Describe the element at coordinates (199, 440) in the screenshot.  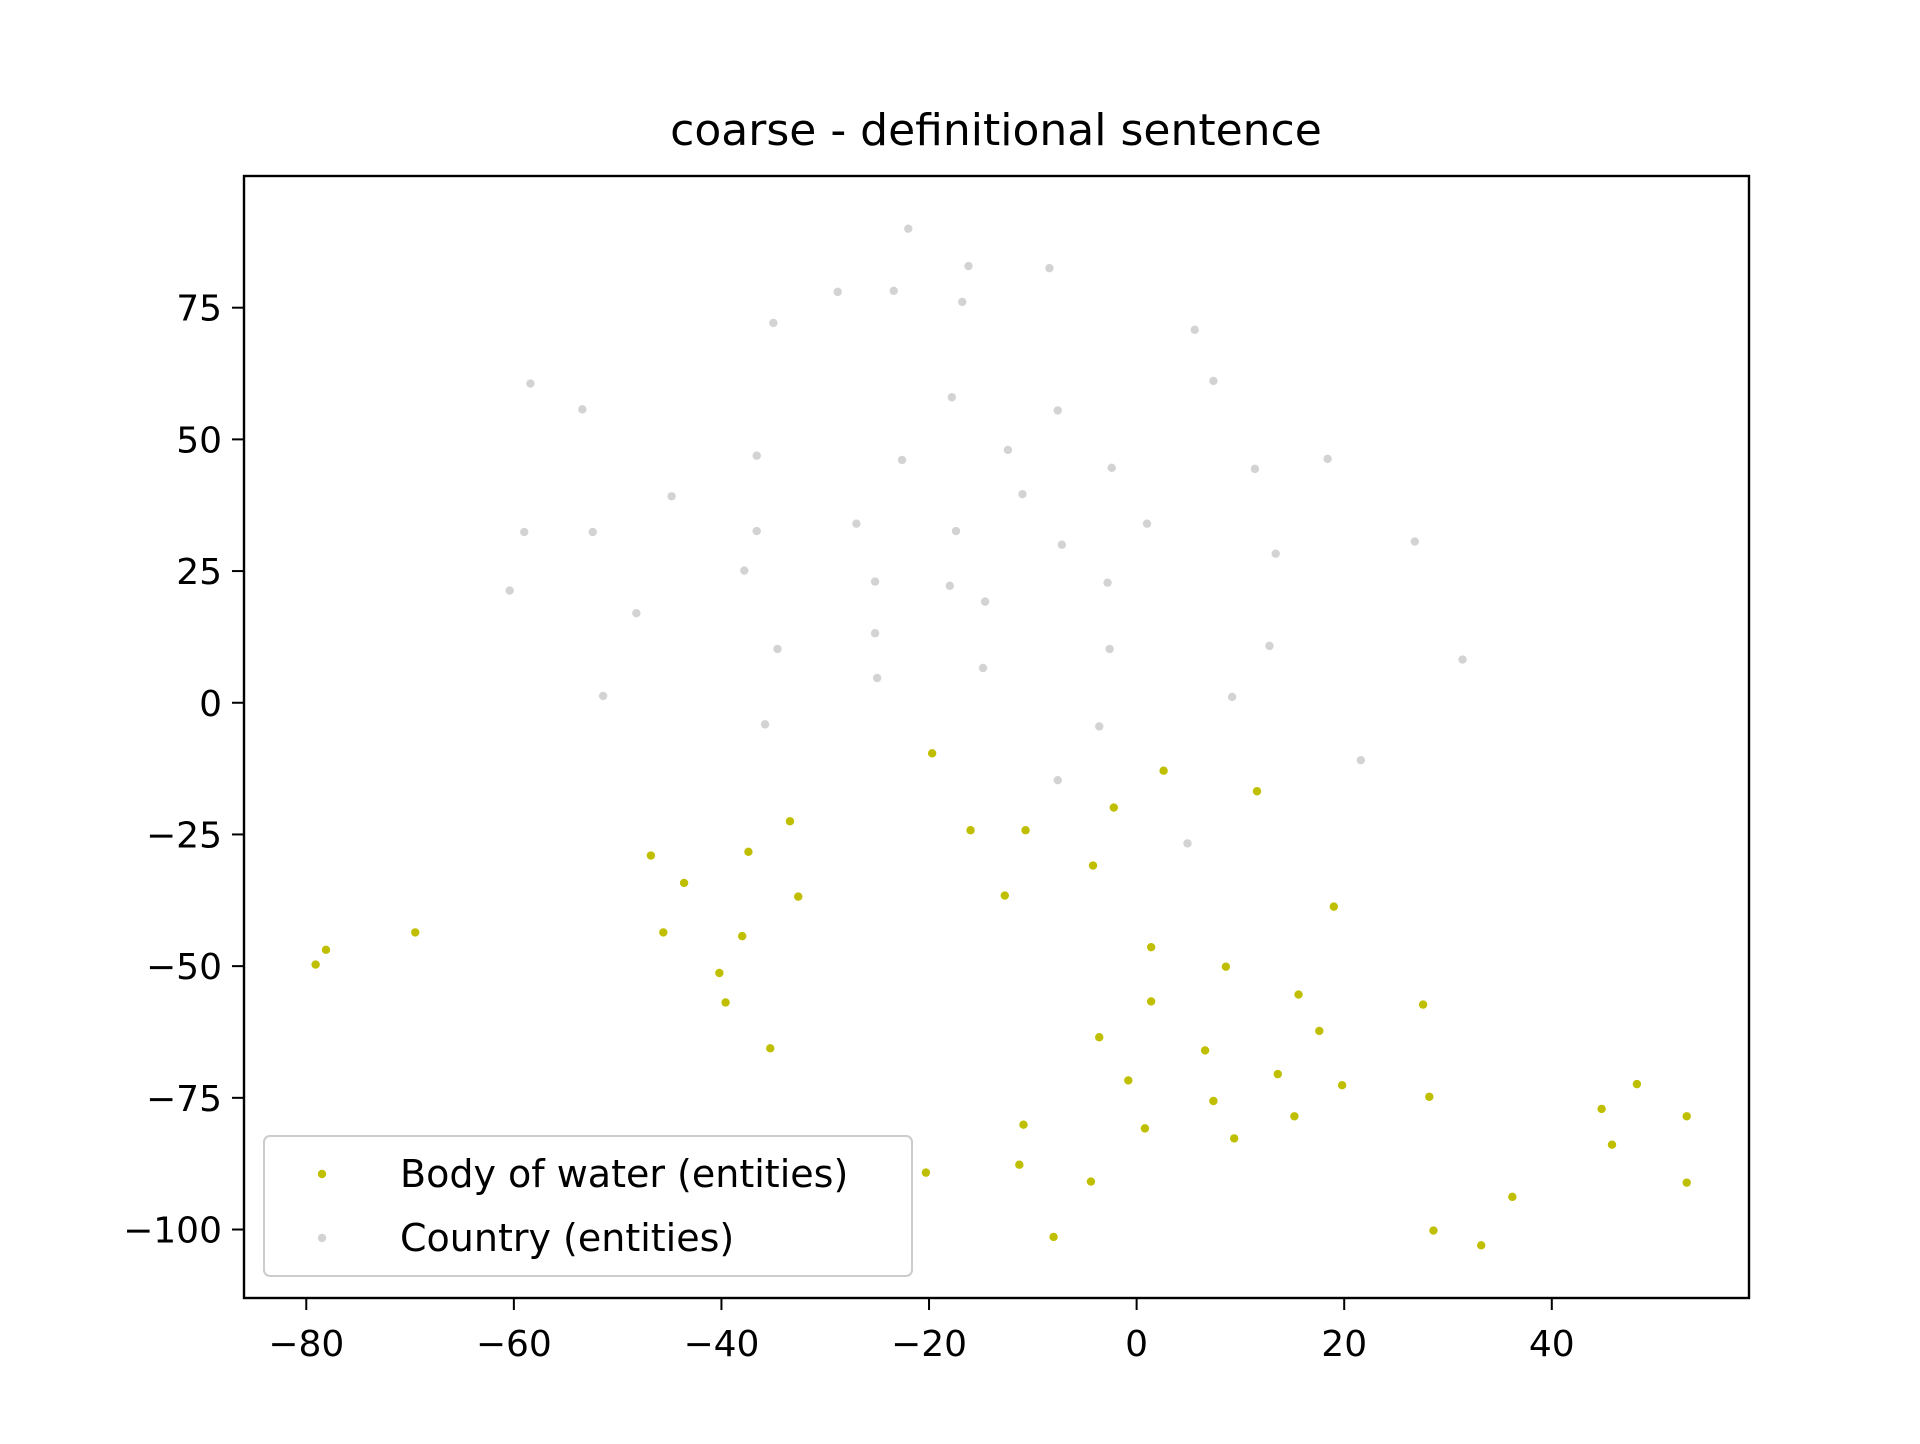
I see `y-tick-label: 50` at that location.